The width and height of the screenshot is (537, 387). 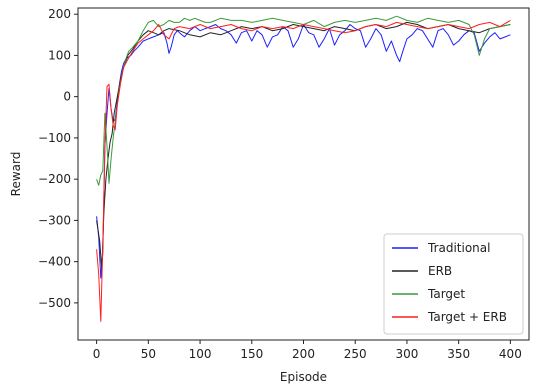 What do you see at coordinates (303, 354) in the screenshot?
I see `x-tick-label: 200` at bounding box center [303, 354].